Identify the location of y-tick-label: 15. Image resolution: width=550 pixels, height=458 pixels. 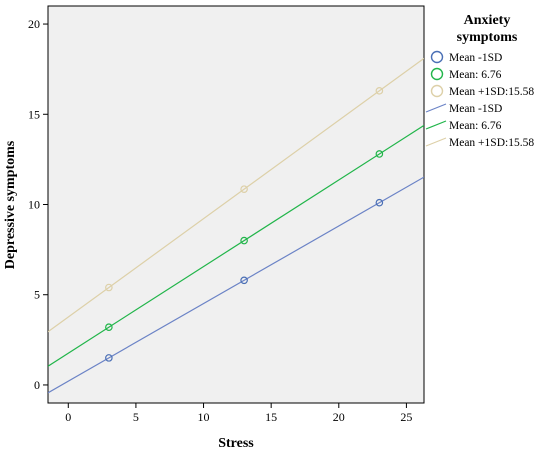
(34, 114).